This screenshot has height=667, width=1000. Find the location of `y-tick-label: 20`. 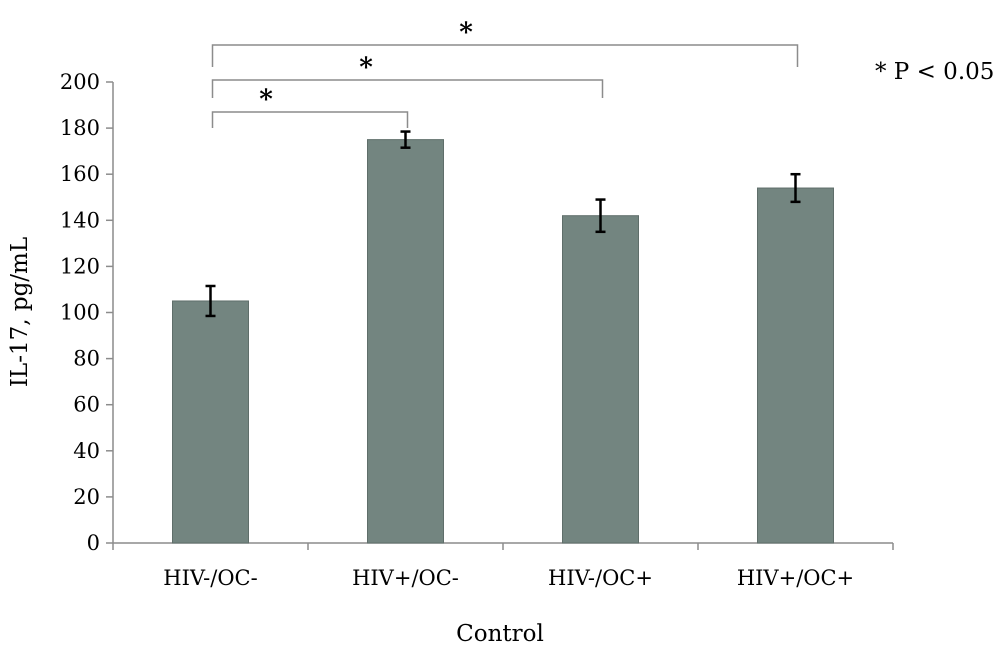

y-tick-label: 20 is located at coordinates (86, 497).